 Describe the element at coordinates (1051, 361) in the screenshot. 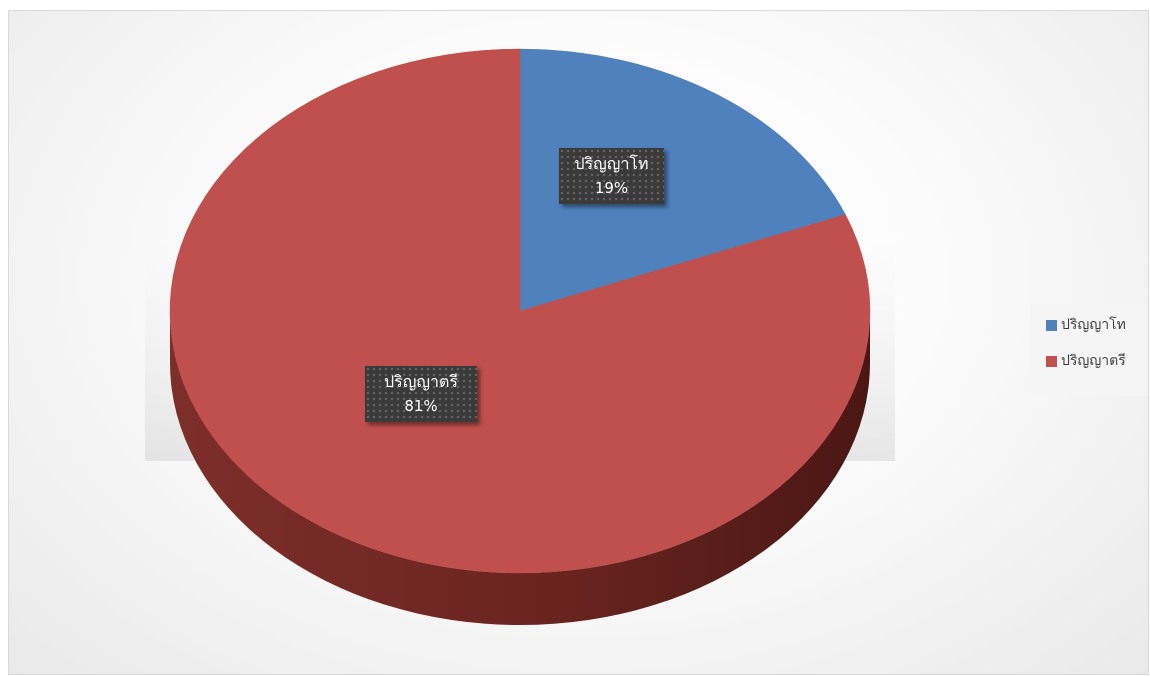

I see `legend-swatch-bachelors` at that location.